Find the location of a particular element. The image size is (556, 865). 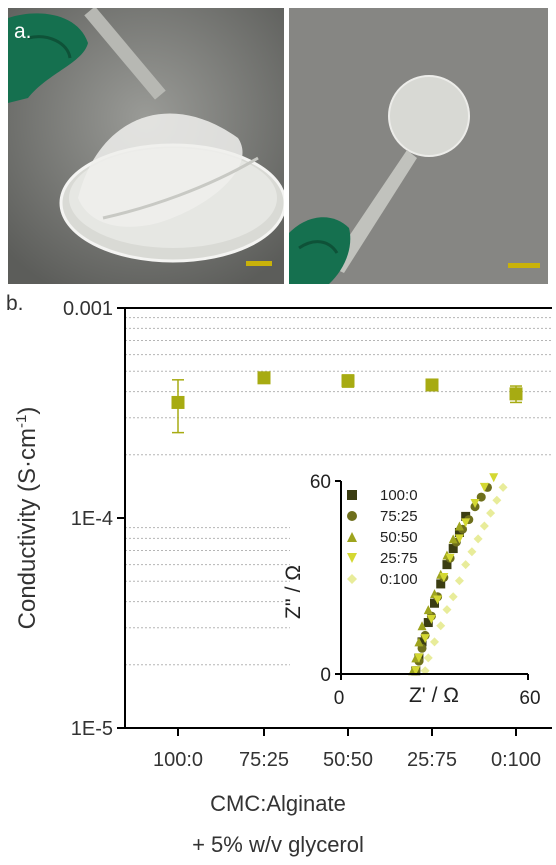

inset-y-tick-label: 60 is located at coordinates (320, 482).